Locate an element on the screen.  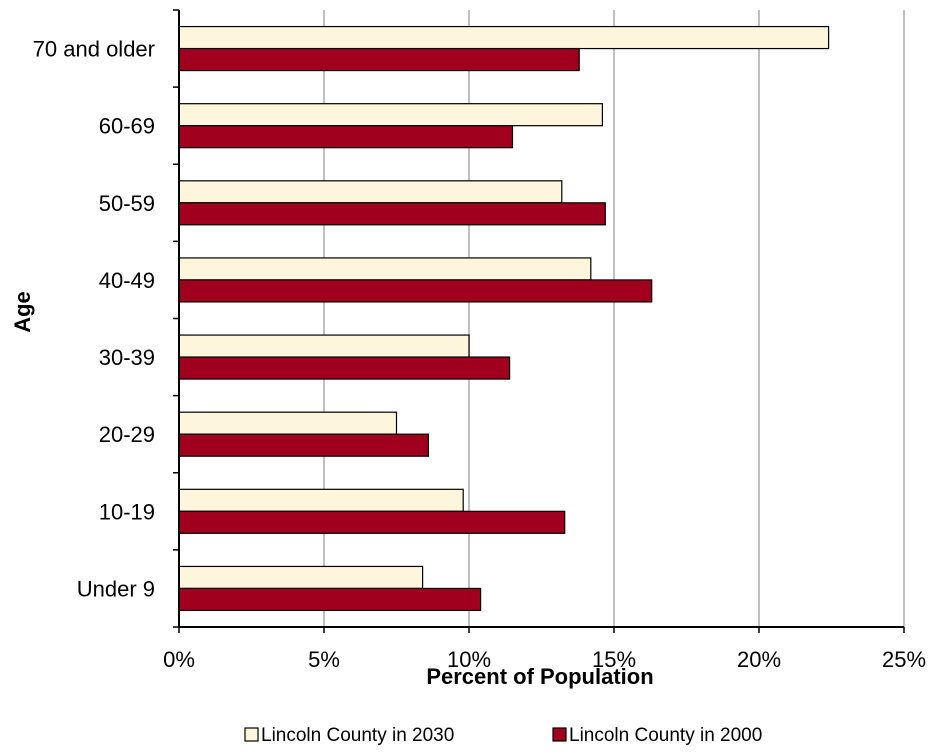
y-tick-label: 60-69 is located at coordinates (127, 126).